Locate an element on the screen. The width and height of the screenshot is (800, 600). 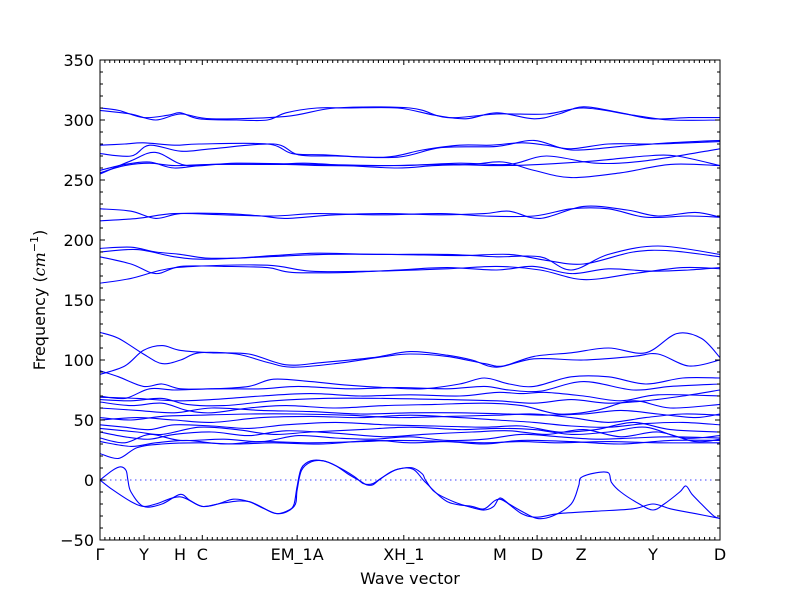
x-tick-label: XH_1 is located at coordinates (403, 555).